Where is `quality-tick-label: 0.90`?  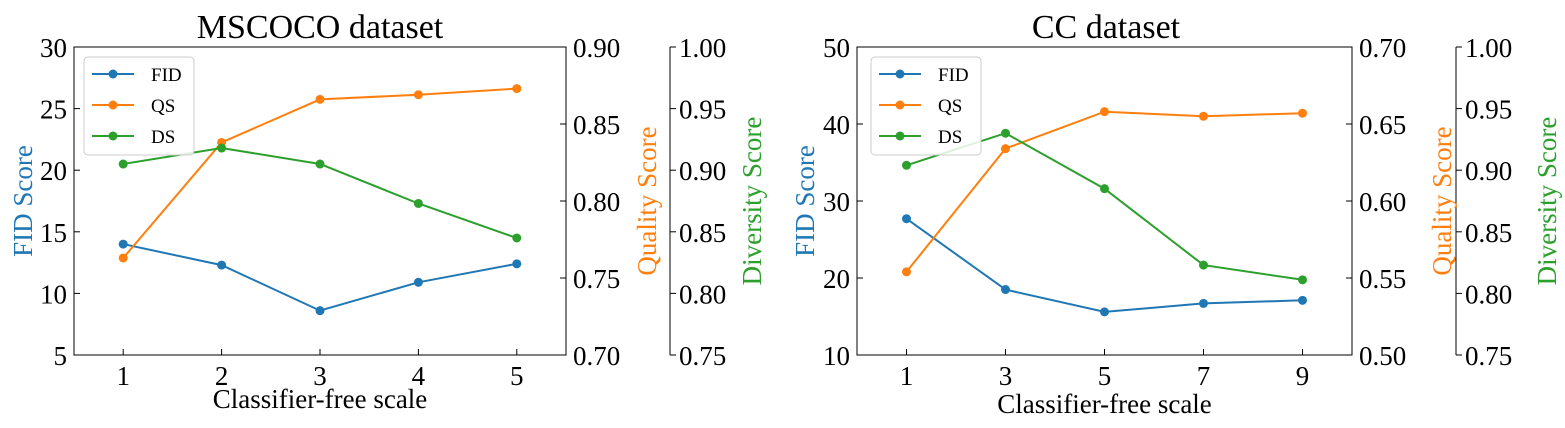
quality-tick-label: 0.90 is located at coordinates (596, 48).